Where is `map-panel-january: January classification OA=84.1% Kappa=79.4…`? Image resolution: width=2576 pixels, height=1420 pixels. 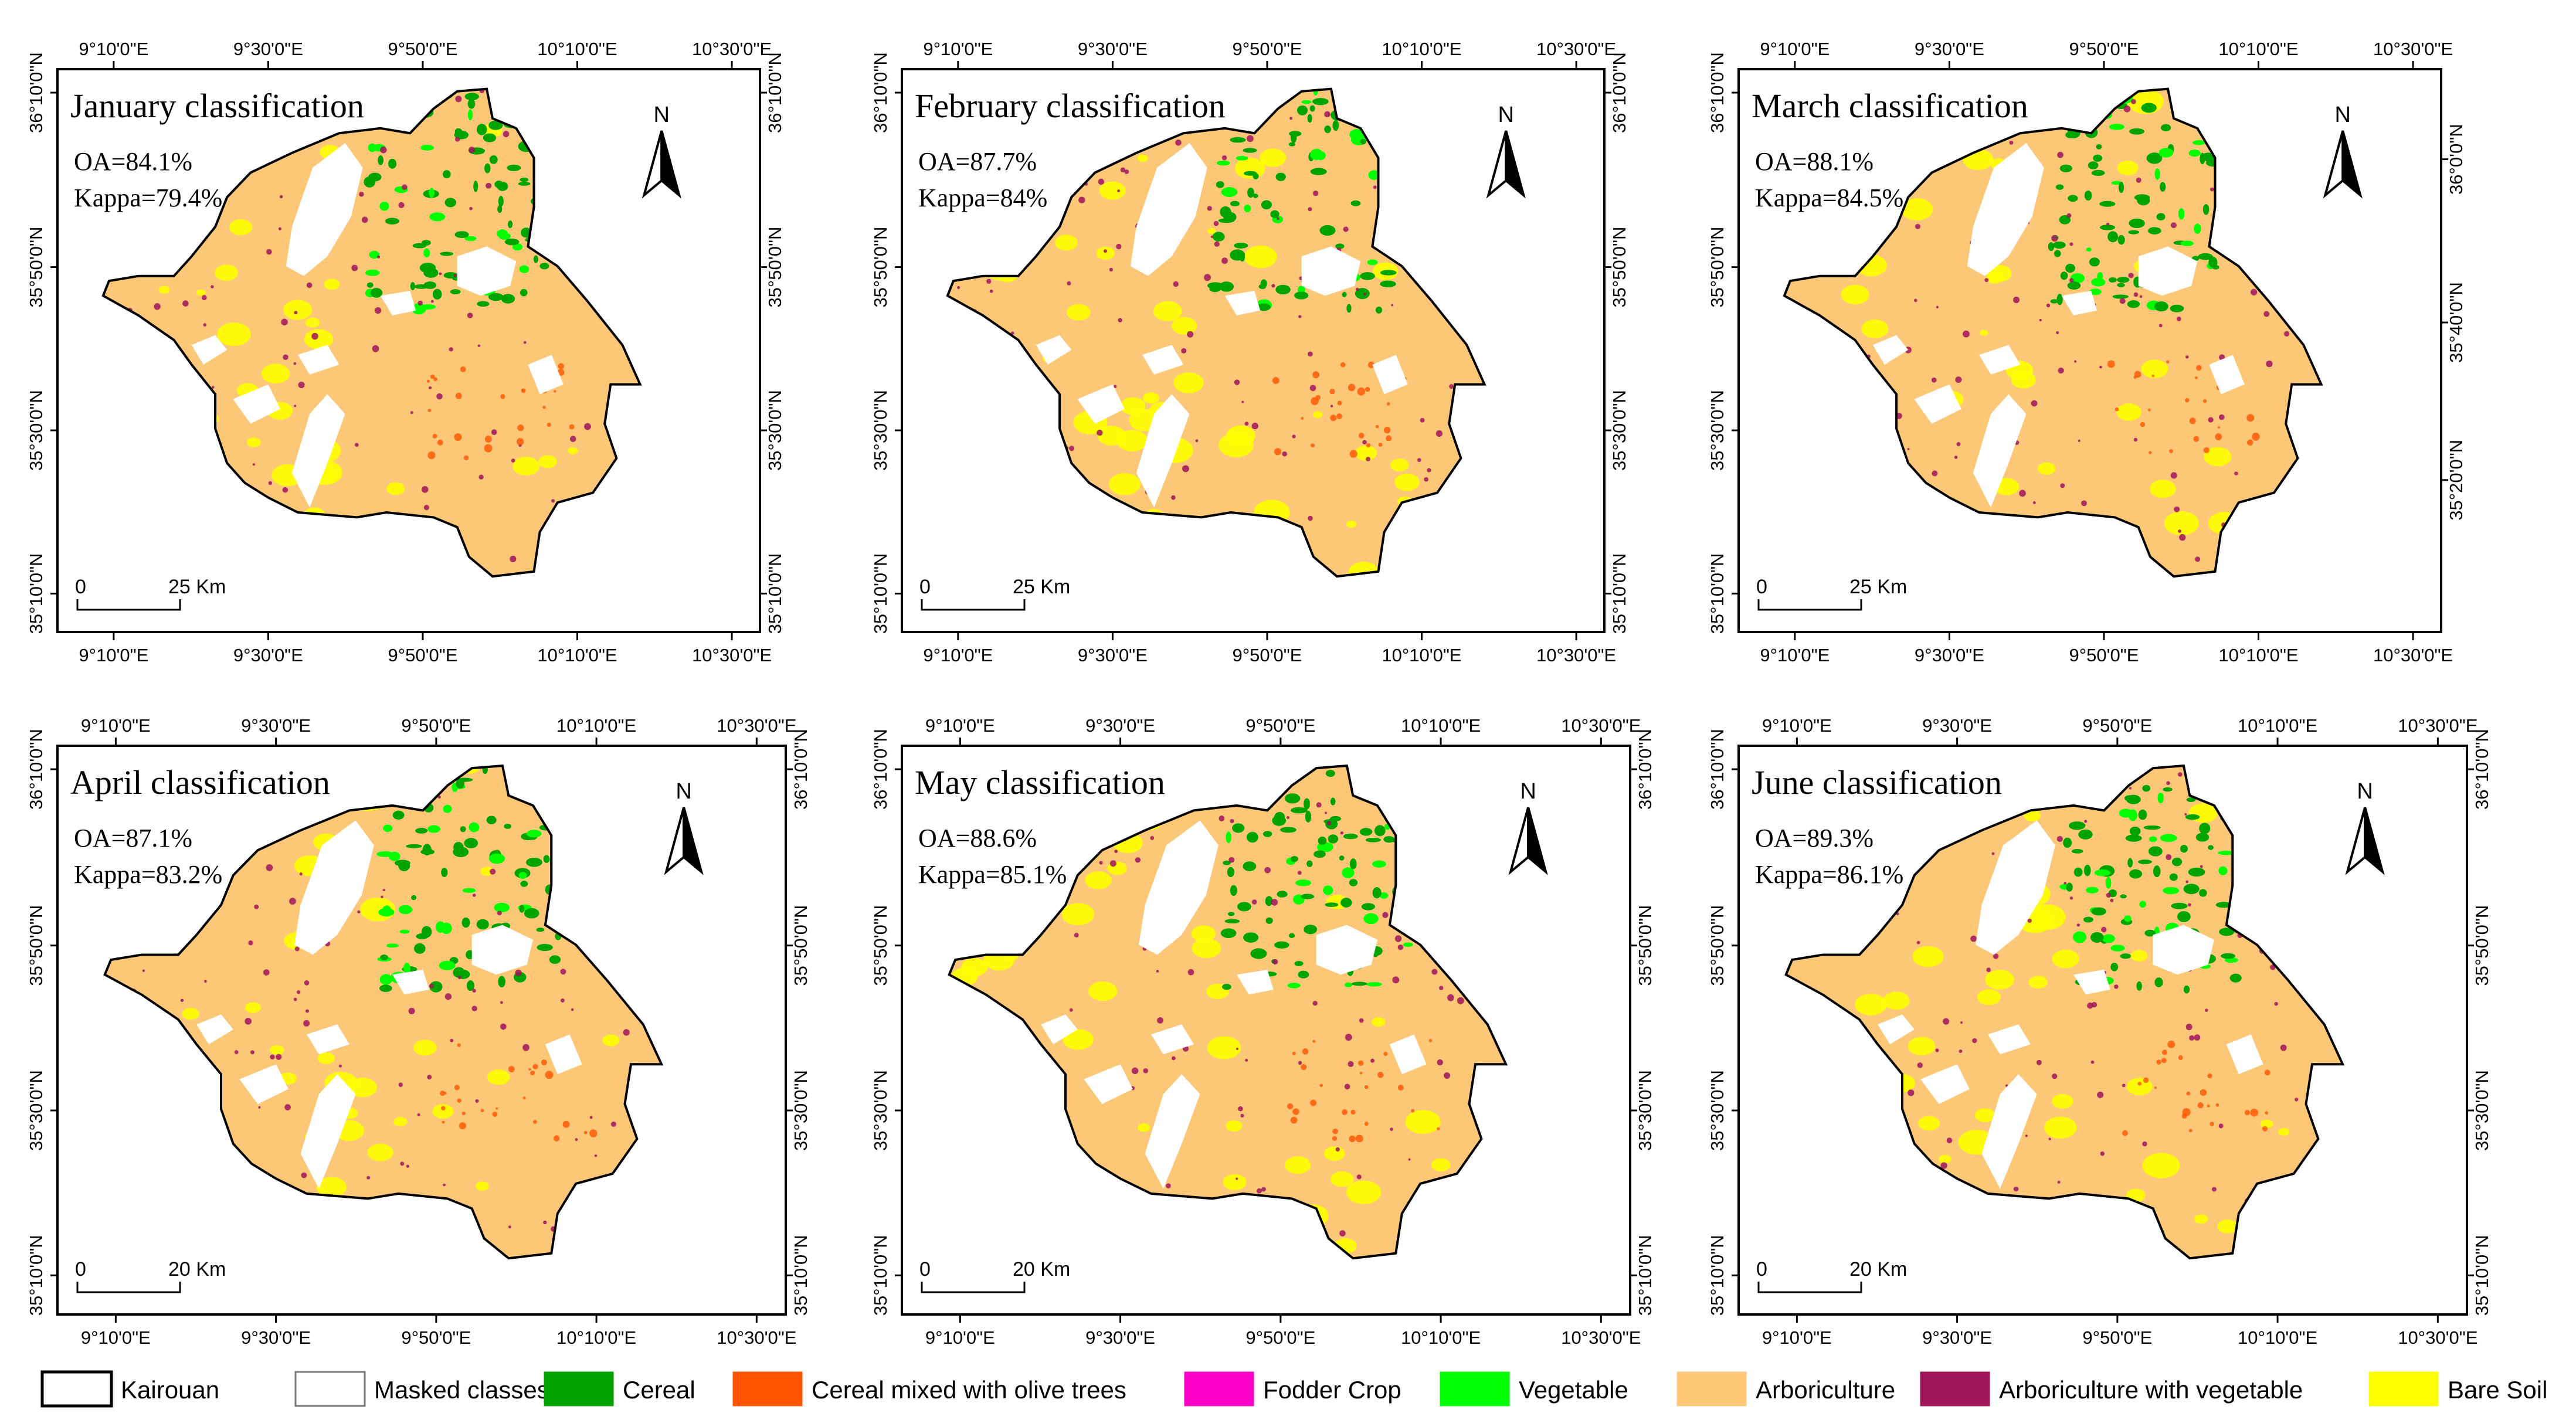 map-panel-january: January classification OA=84.1% Kappa=79.4… is located at coordinates (405, 352).